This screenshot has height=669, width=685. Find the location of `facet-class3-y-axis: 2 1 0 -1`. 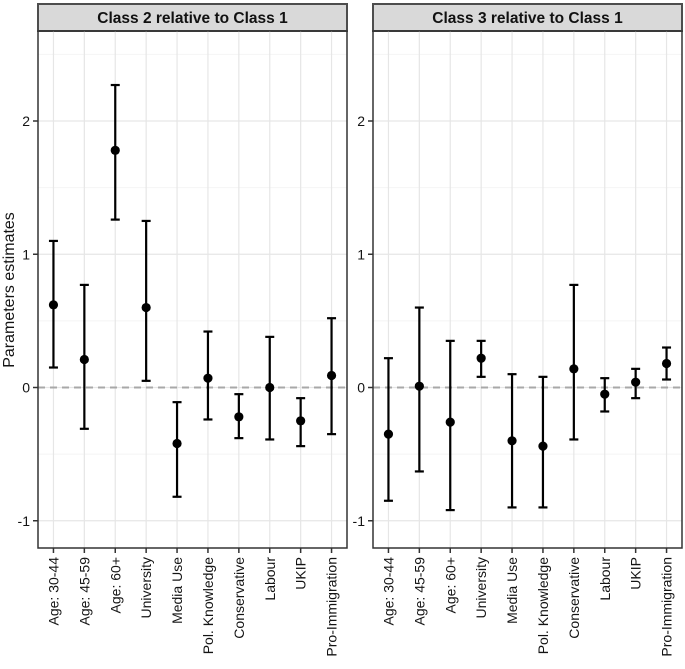

facet-class3-y-axis: 2 1 0 -1 is located at coordinates (363, 321).